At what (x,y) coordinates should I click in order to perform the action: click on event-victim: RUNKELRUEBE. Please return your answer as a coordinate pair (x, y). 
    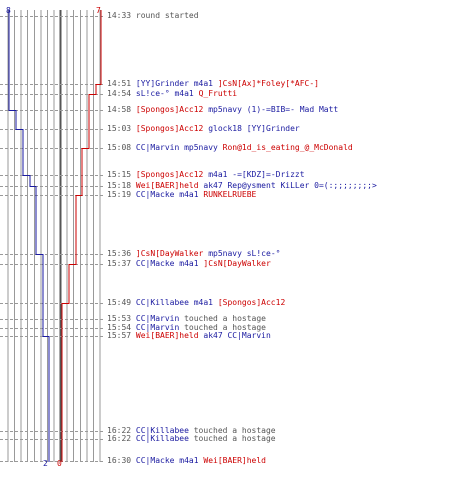
    Looking at the image, I should click on (230, 194).